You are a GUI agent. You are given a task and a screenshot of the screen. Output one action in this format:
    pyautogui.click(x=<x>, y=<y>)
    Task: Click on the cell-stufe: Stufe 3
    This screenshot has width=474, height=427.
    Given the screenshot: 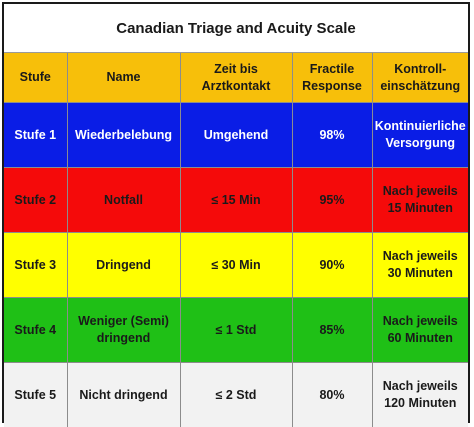 What is the action you would take?
    pyautogui.click(x=36, y=265)
    